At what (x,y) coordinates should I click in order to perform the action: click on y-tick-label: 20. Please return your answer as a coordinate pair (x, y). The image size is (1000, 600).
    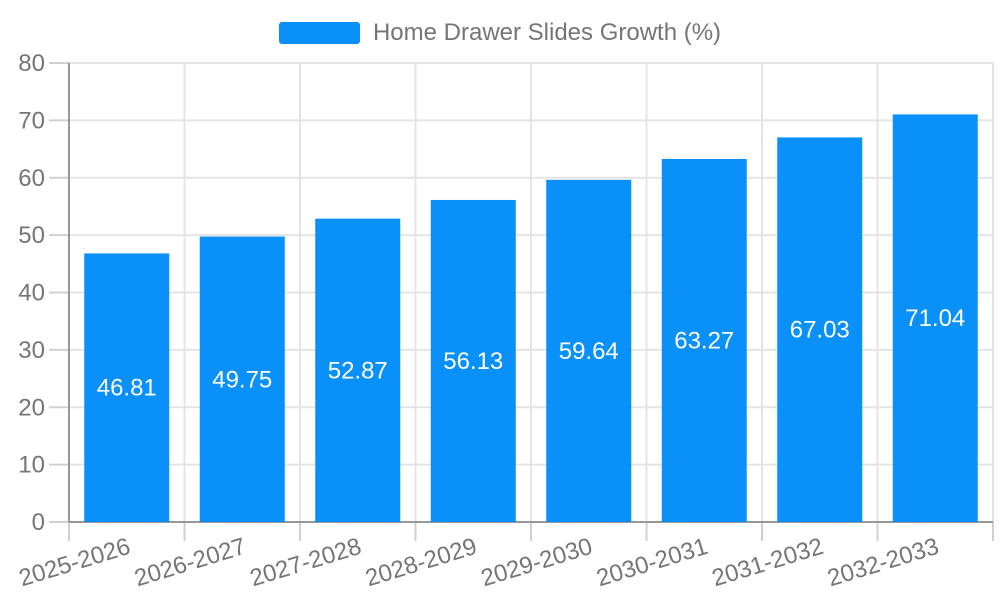
    Looking at the image, I should click on (31, 407).